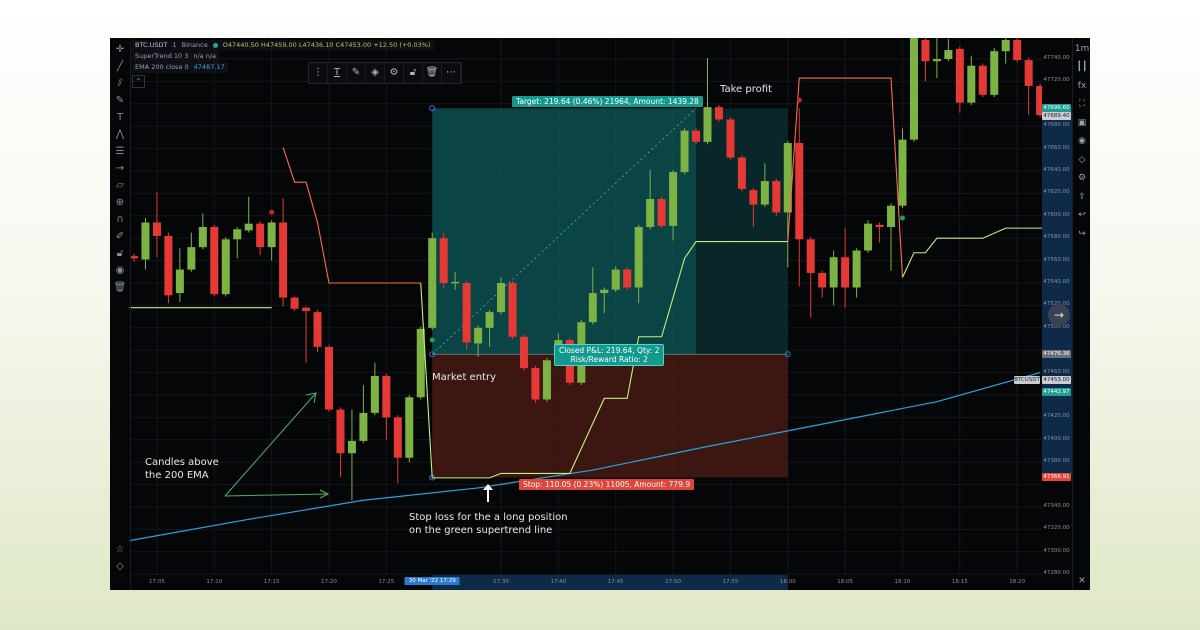  Describe the element at coordinates (182, 469) in the screenshot. I see `candles-ema-note: Candles above the 200 EMA` at that location.